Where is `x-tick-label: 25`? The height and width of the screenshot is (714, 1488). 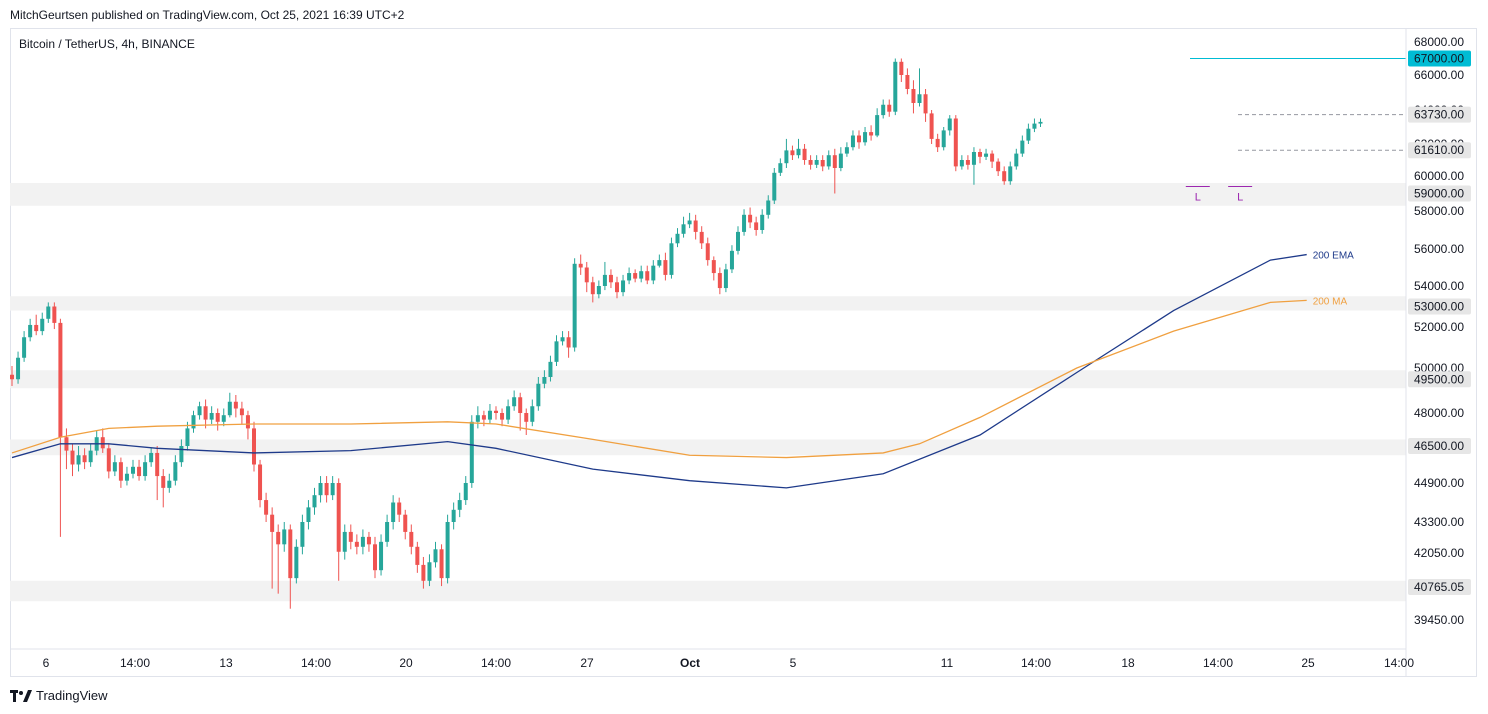 x-tick-label: 25 is located at coordinates (1308, 663).